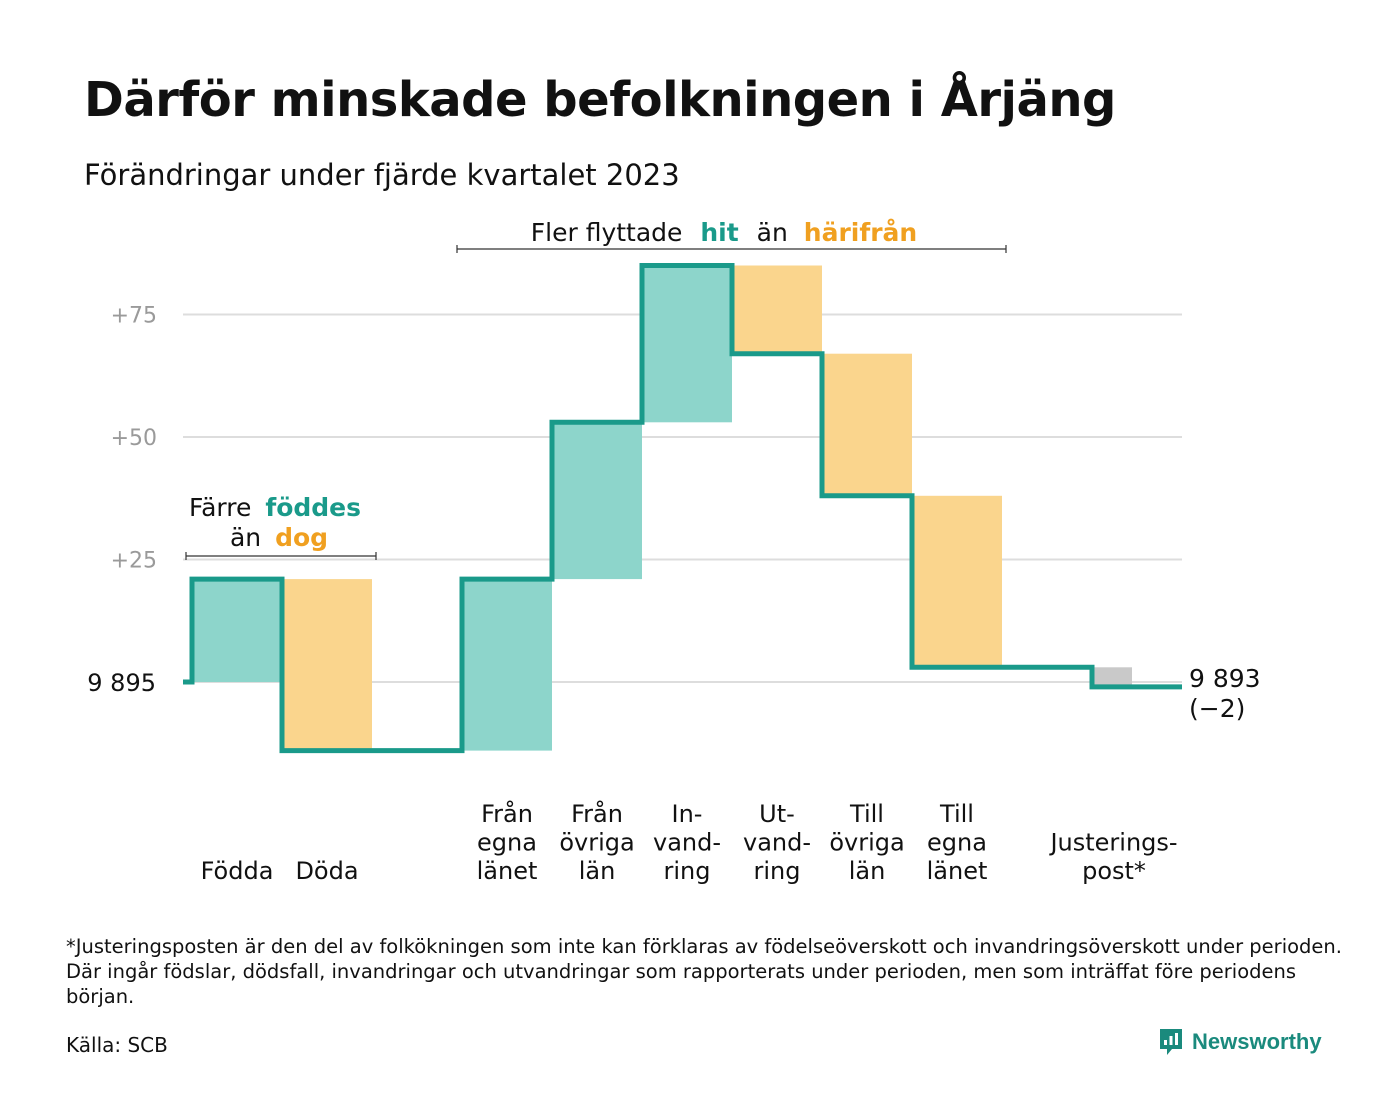 The height and width of the screenshot is (1120, 1400). What do you see at coordinates (1114, 871) in the screenshot?
I see `x-axis-label: post*` at bounding box center [1114, 871].